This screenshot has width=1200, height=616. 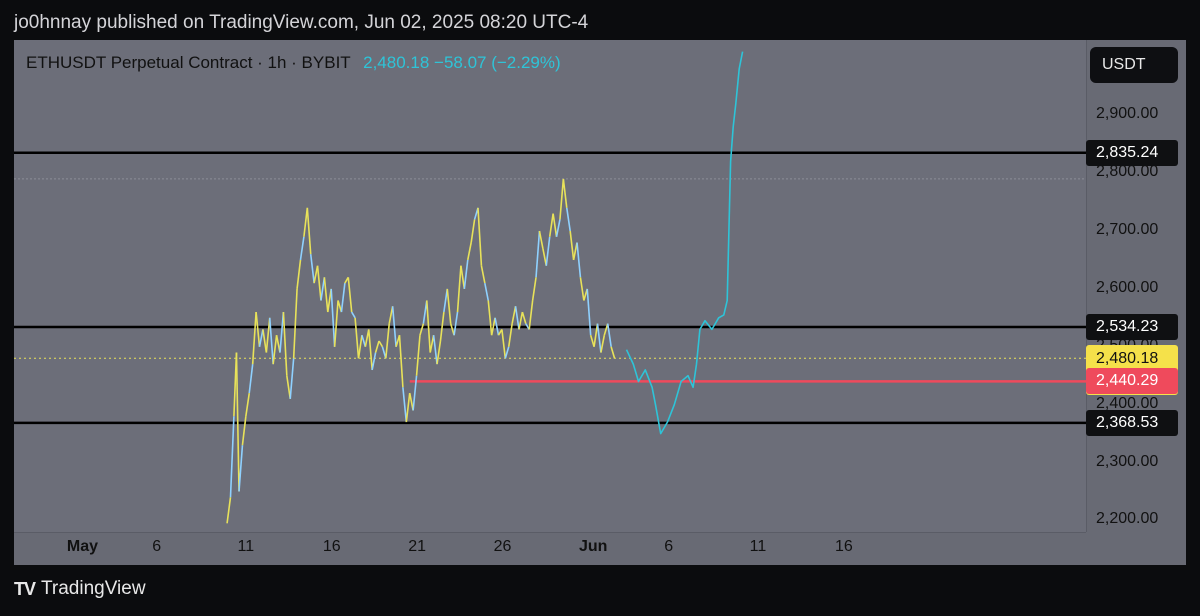 What do you see at coordinates (1134, 65) in the screenshot?
I see `currency-button: USDT` at bounding box center [1134, 65].